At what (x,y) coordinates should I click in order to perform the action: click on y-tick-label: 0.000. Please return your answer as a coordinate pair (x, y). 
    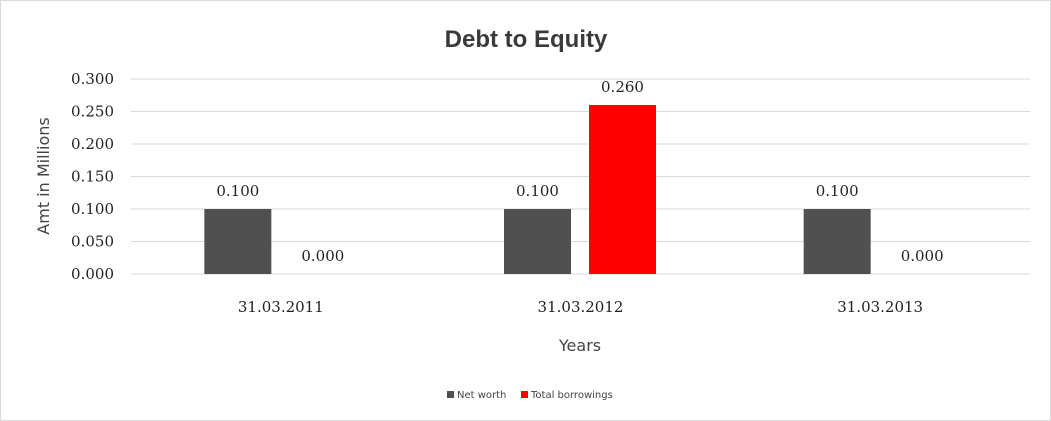
    Looking at the image, I should click on (92, 274).